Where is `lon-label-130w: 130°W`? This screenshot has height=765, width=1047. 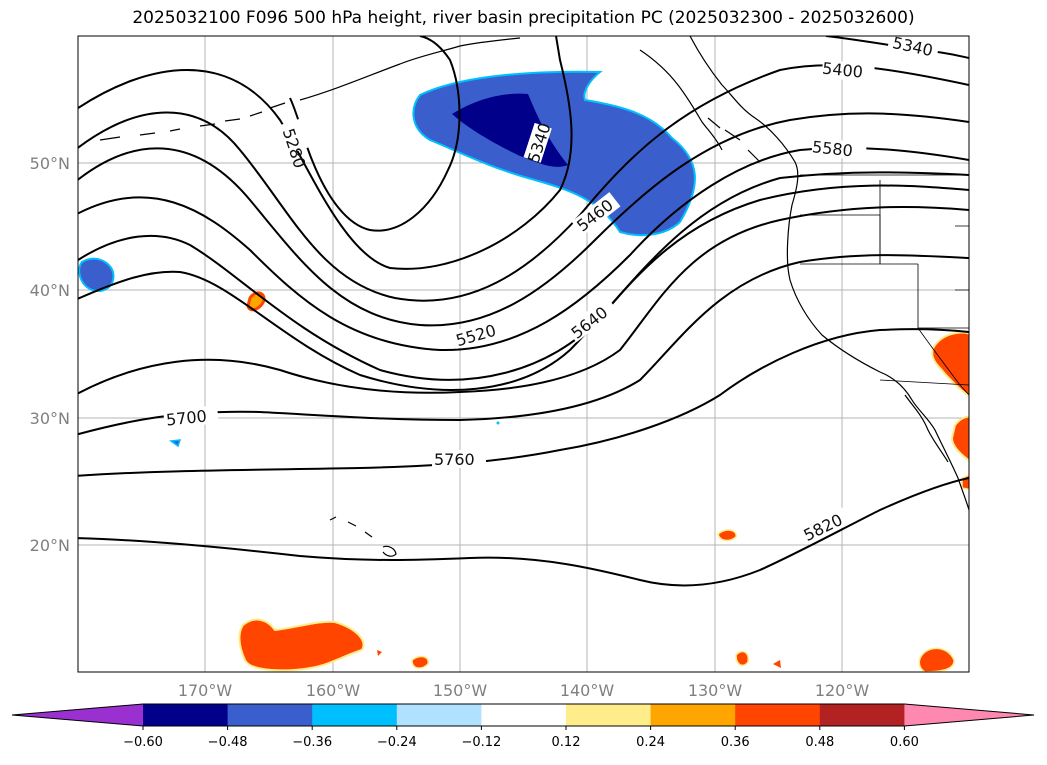
lon-label-130w: 130°W is located at coordinates (715, 690).